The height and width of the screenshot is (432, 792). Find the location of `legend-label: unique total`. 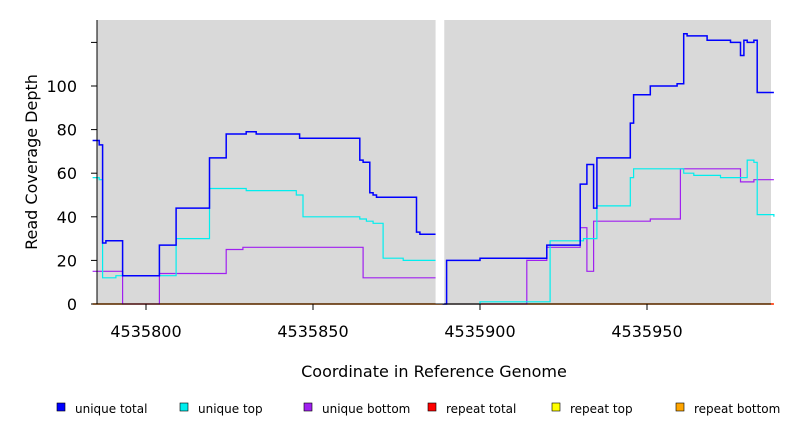

legend-label: unique total is located at coordinates (111, 409).